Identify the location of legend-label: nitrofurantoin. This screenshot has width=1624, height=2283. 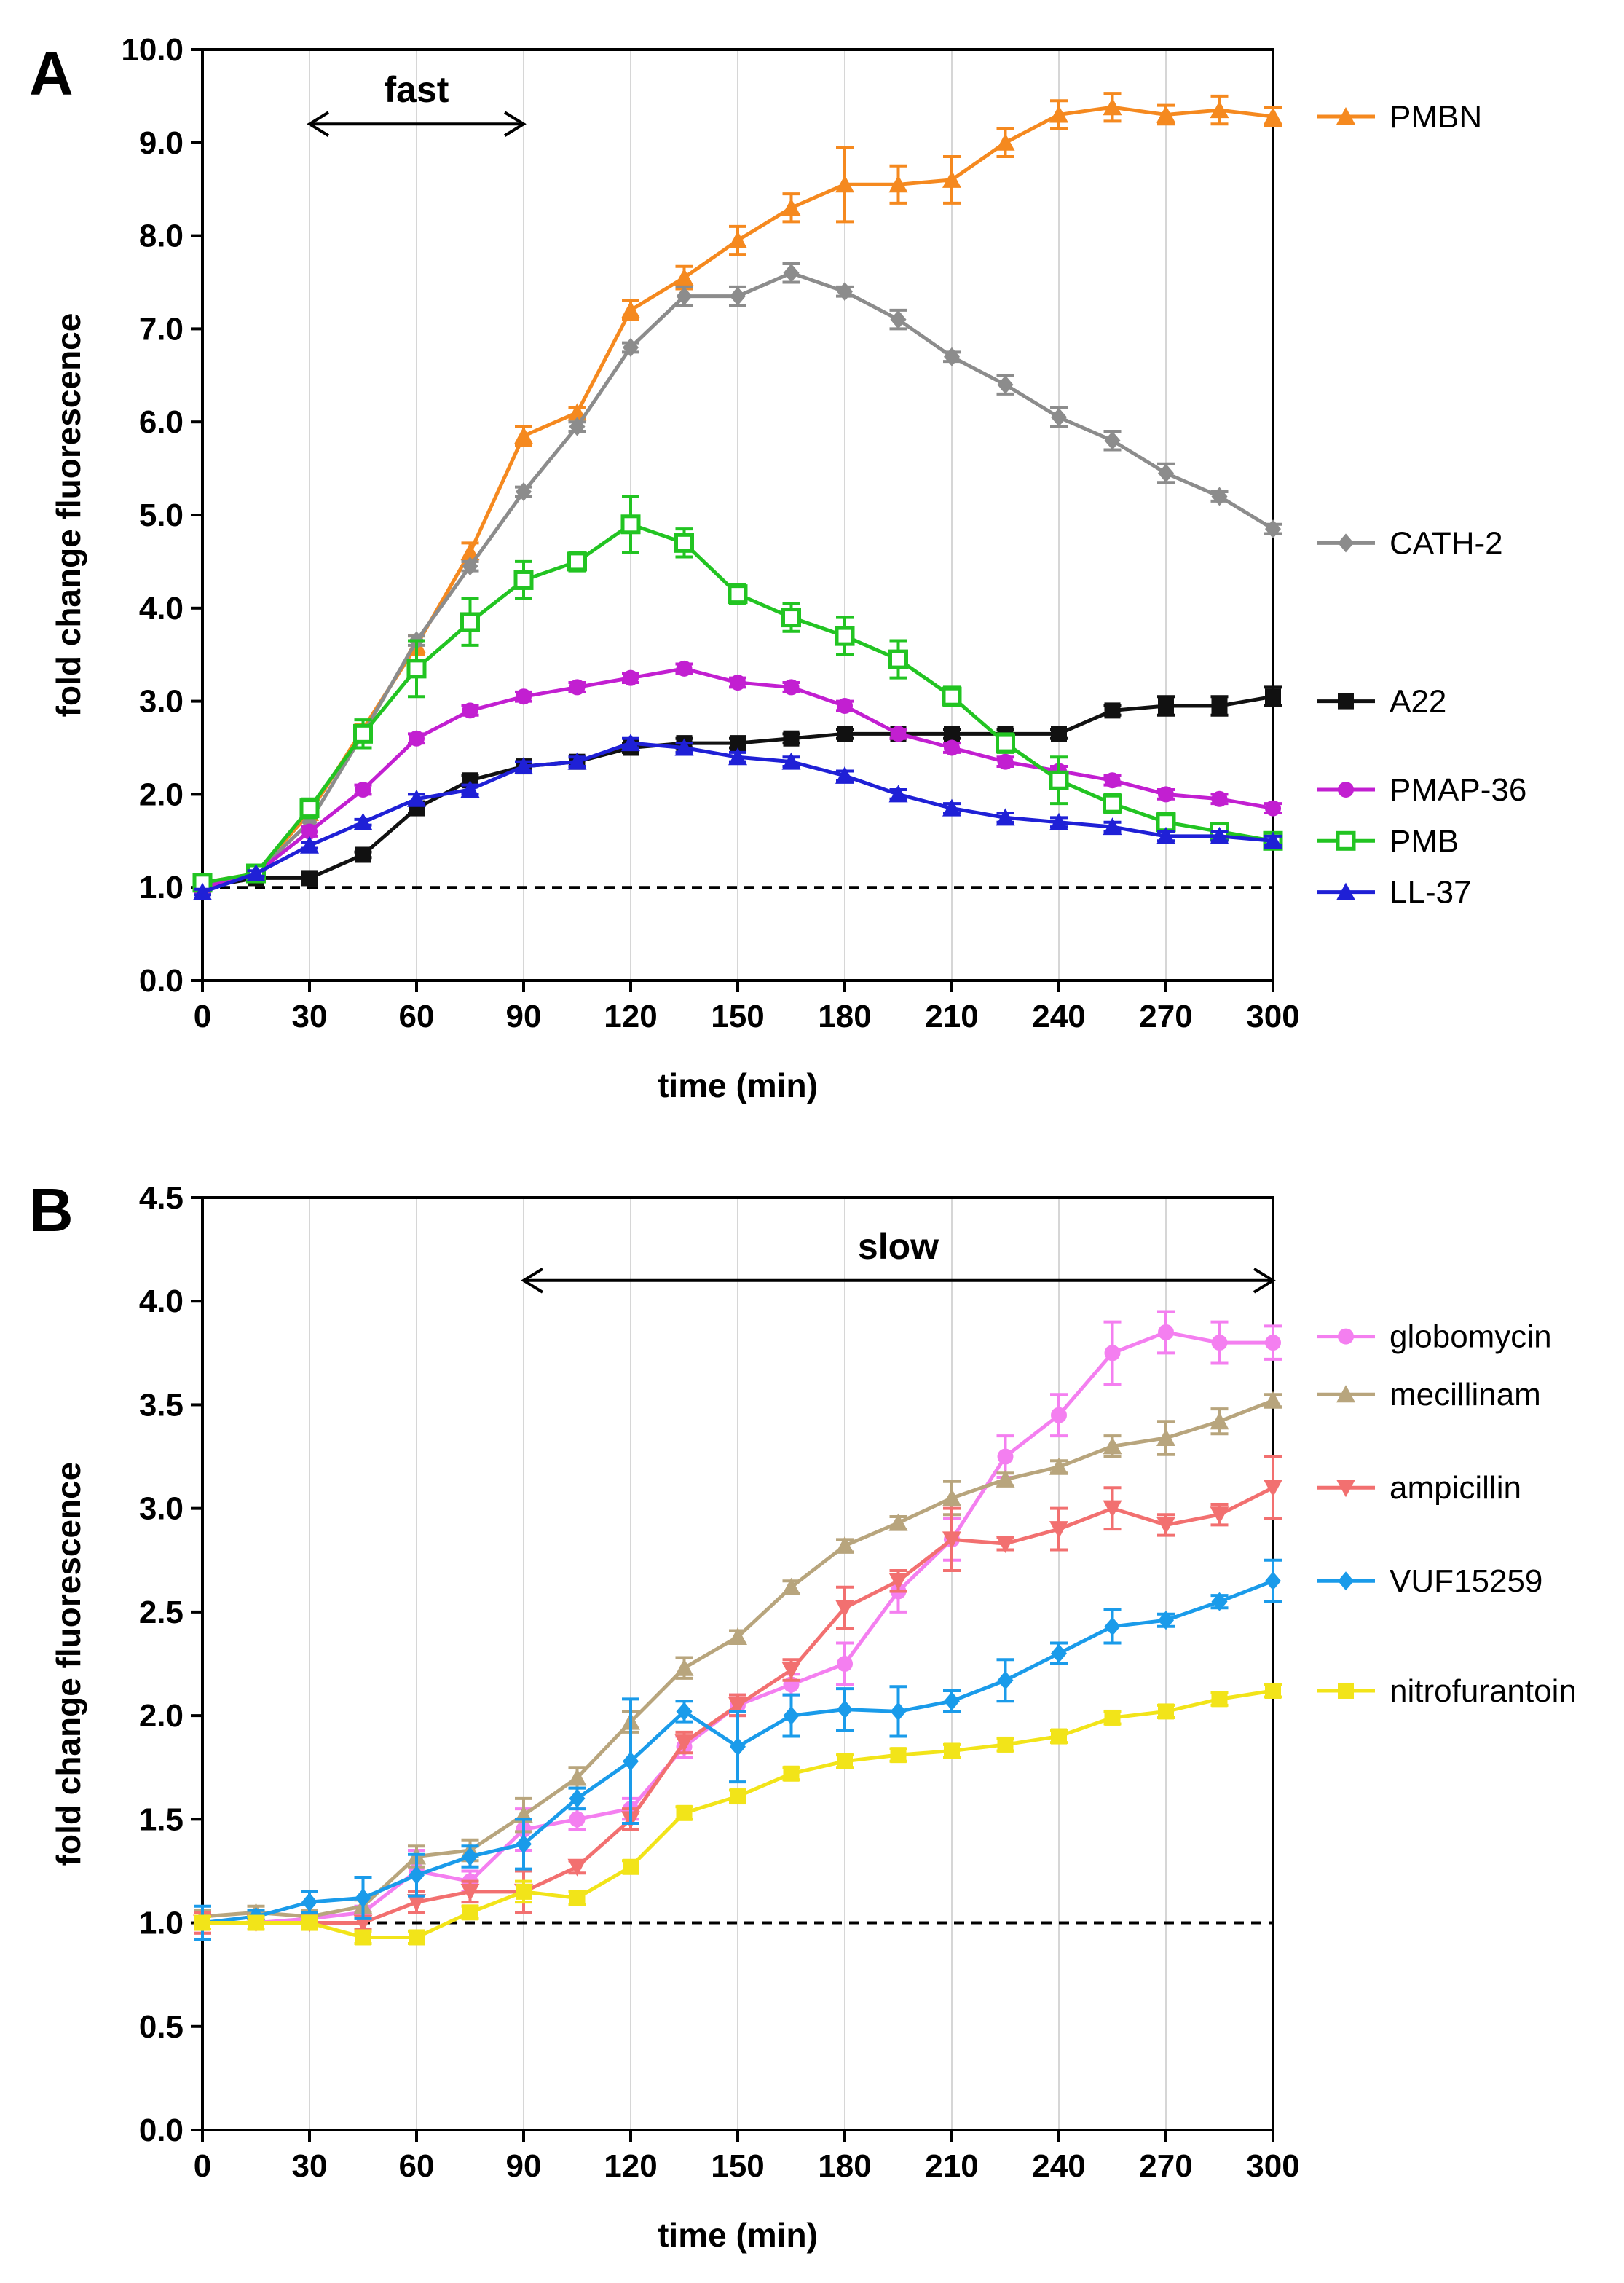
(1483, 1691).